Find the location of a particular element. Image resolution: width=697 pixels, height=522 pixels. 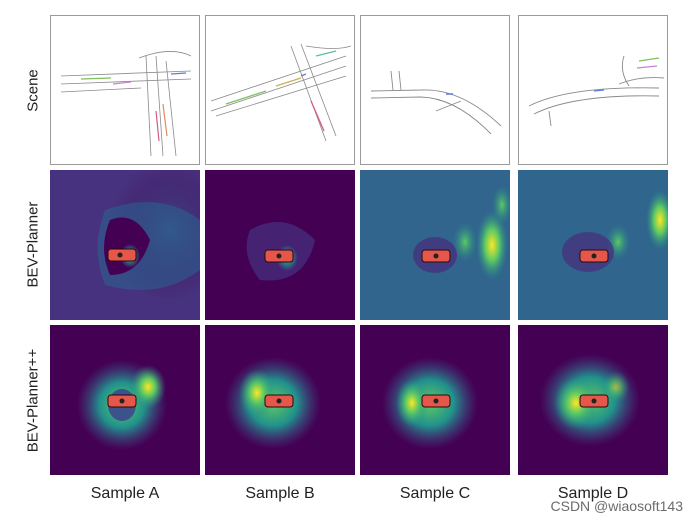

heatmap-bev-planner-plus-sample-b is located at coordinates (280, 400).